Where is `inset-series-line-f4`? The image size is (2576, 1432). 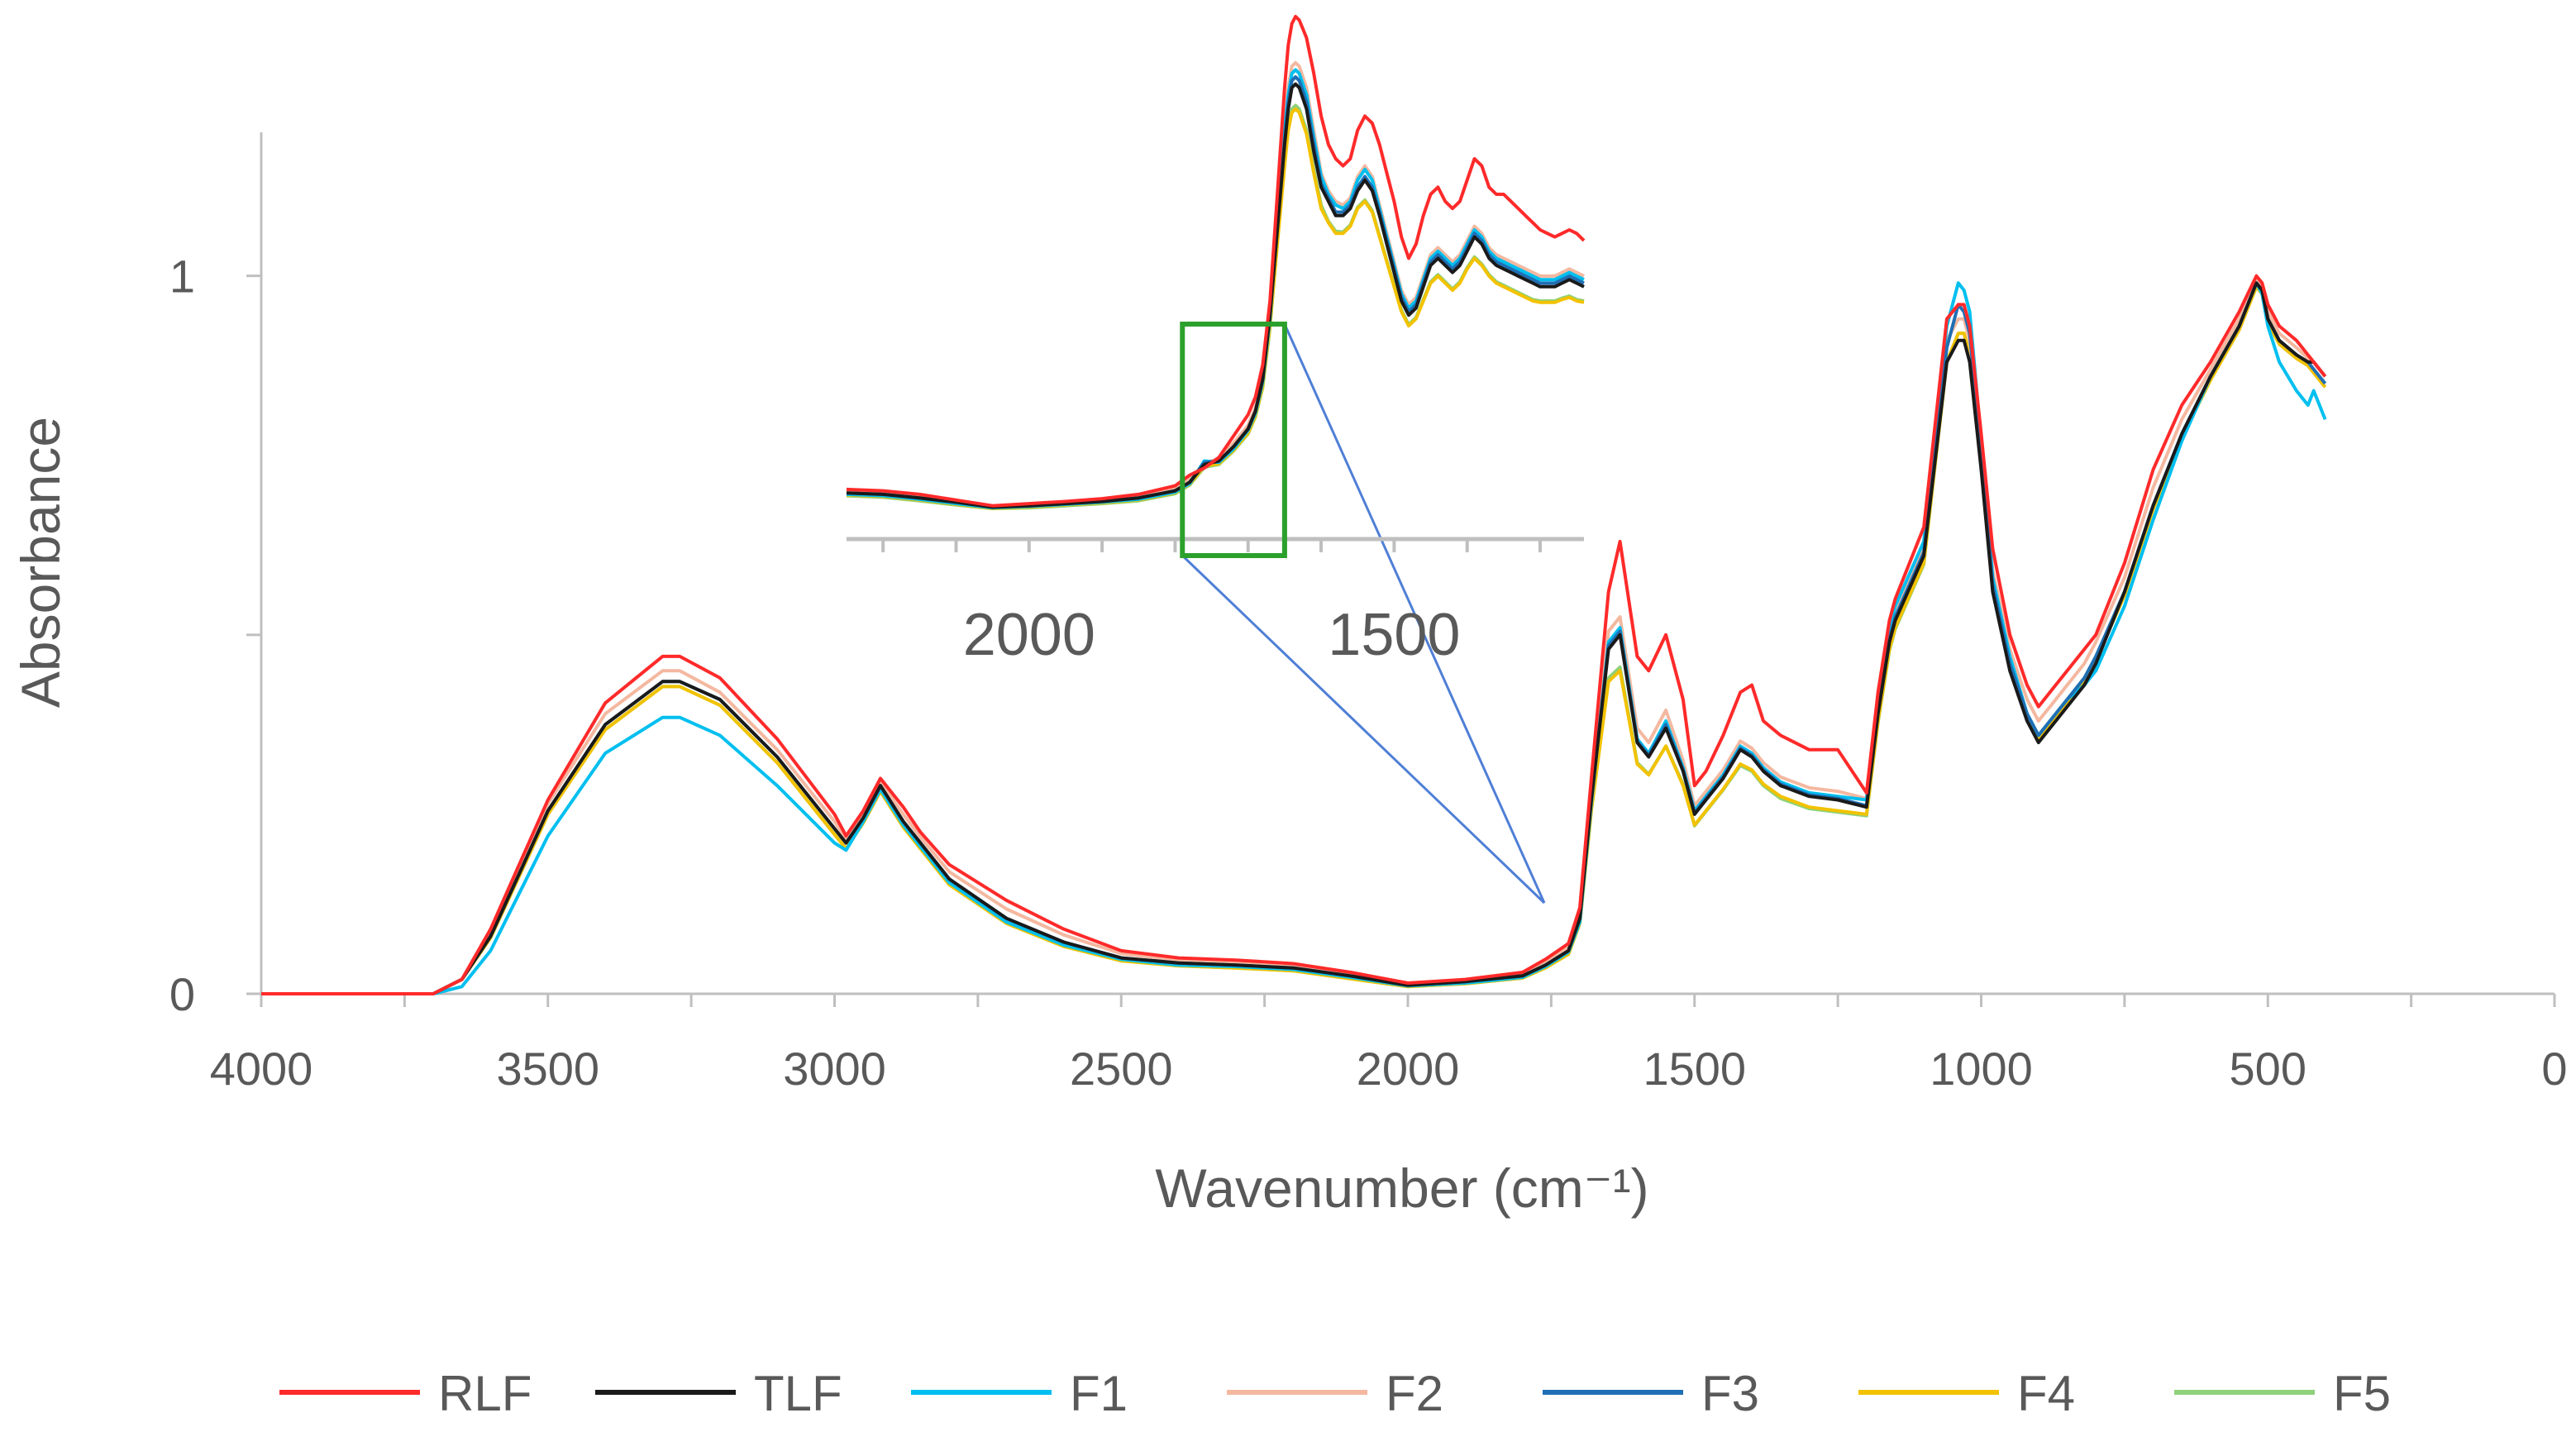
inset-series-line-f4 is located at coordinates (1215, 309).